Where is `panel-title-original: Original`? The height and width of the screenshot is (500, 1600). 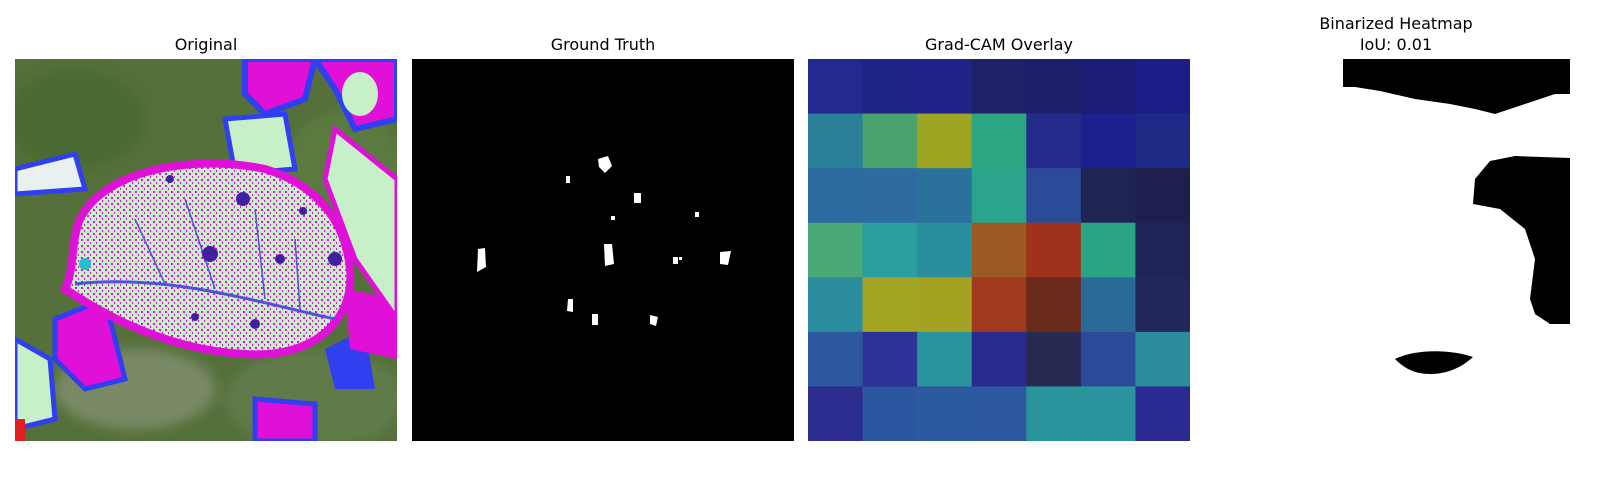
panel-title-original: Original is located at coordinates (206, 44).